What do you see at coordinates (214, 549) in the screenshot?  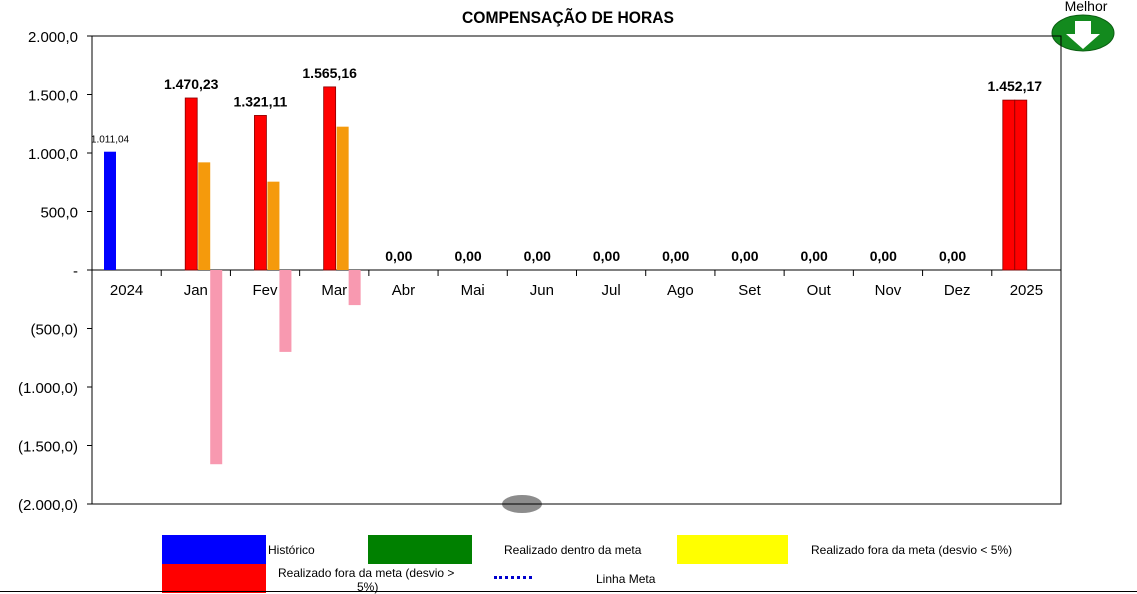 I see `legend-swatch-historico` at bounding box center [214, 549].